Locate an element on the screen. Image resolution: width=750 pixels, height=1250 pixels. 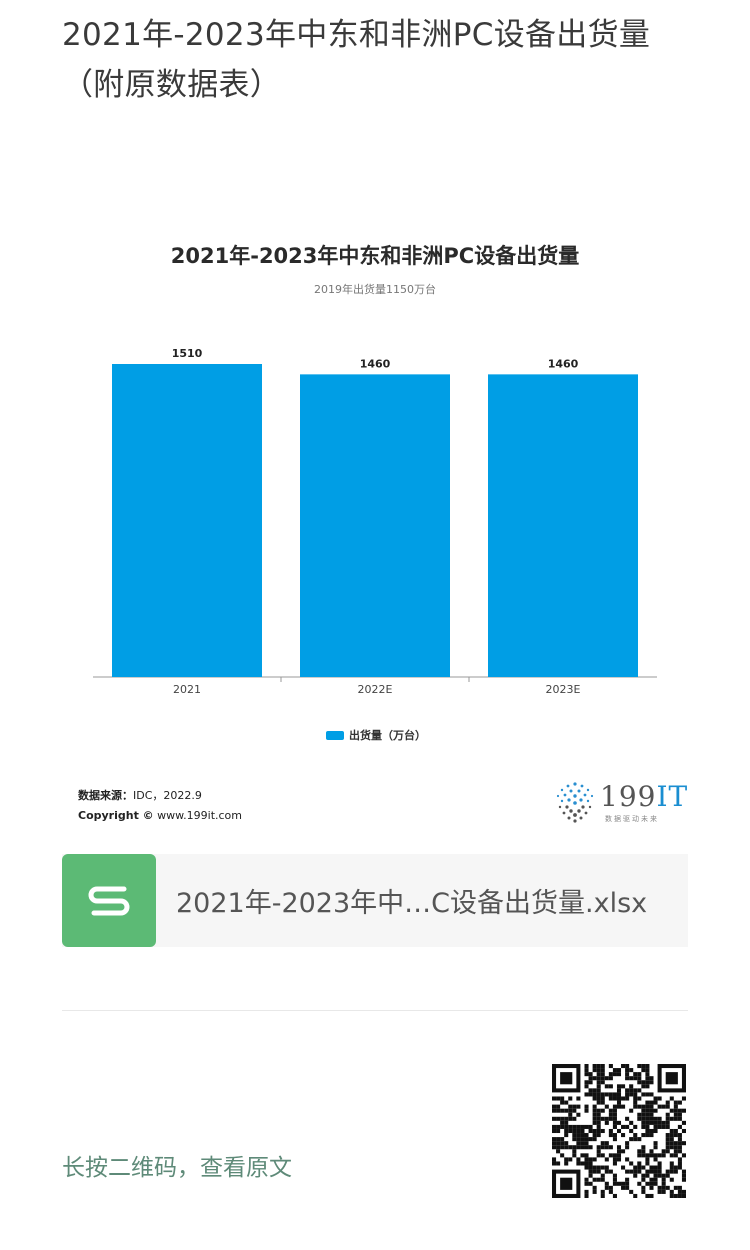
brand-name: 199IT is located at coordinates (644, 796).